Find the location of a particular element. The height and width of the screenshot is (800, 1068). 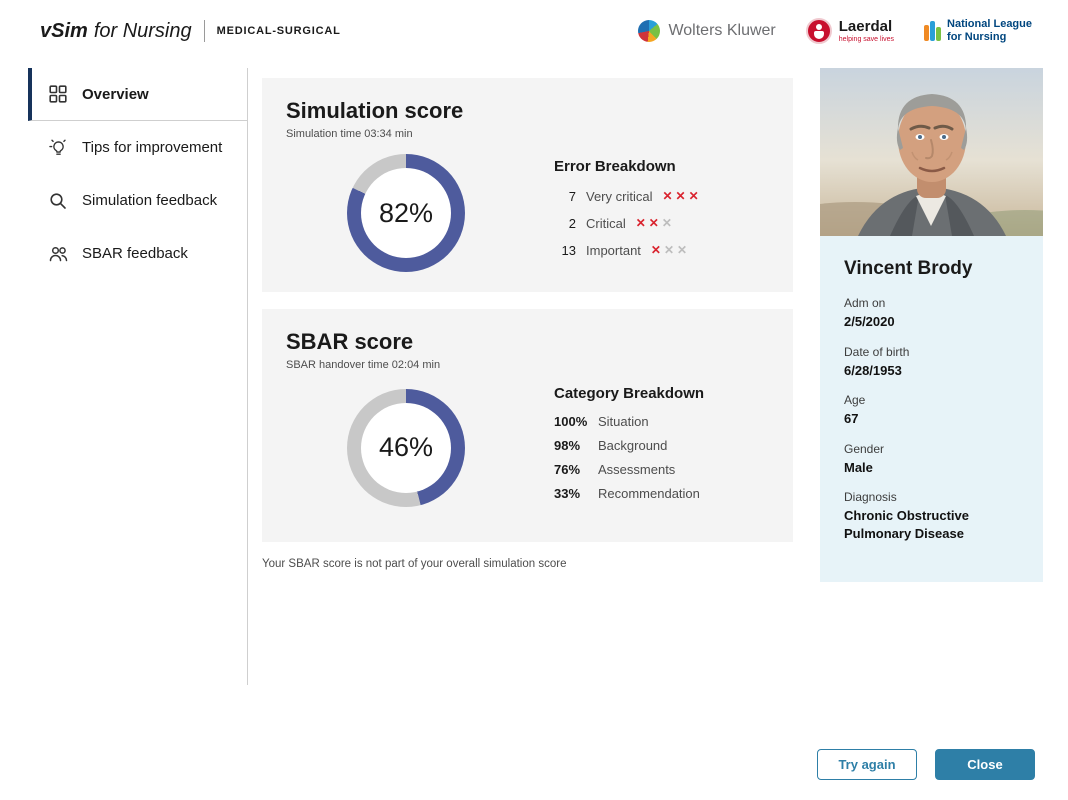

nln-icon is located at coordinates (933, 31).